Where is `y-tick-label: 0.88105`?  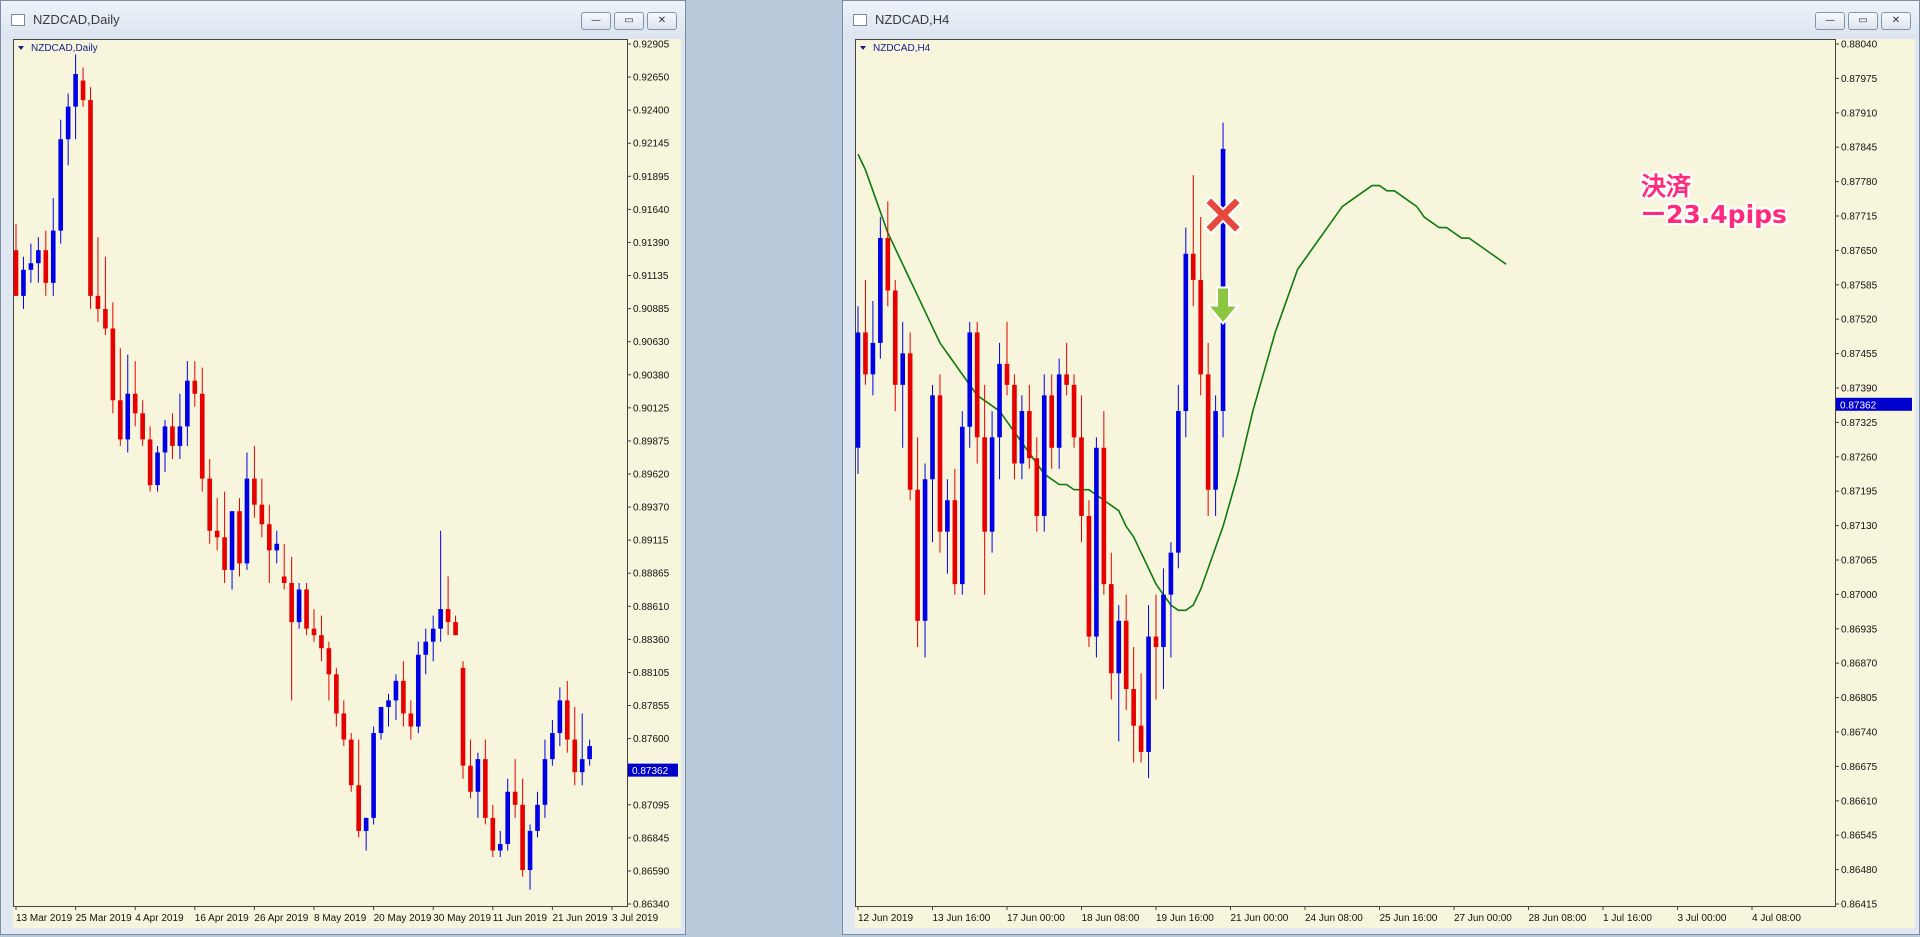 y-tick-label: 0.88105 is located at coordinates (651, 673).